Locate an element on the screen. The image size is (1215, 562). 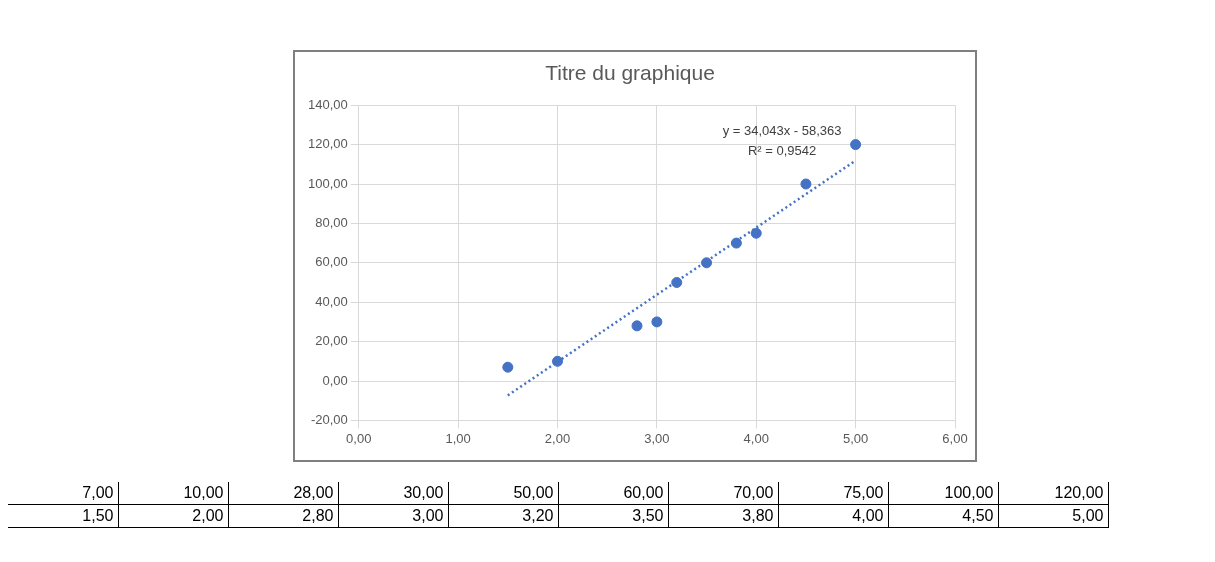
text: 4,50 is located at coordinates (943, 516).